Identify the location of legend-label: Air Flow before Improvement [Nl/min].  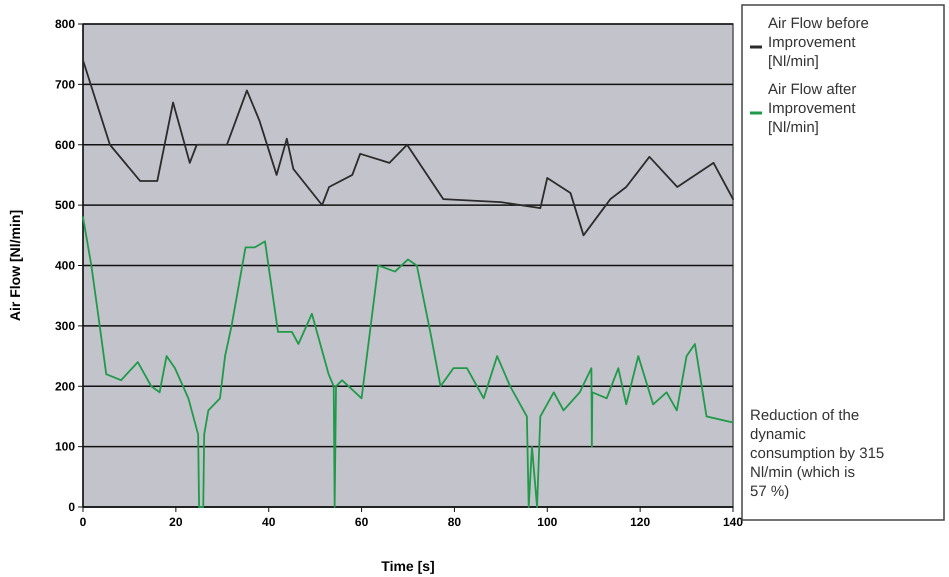
(818, 42).